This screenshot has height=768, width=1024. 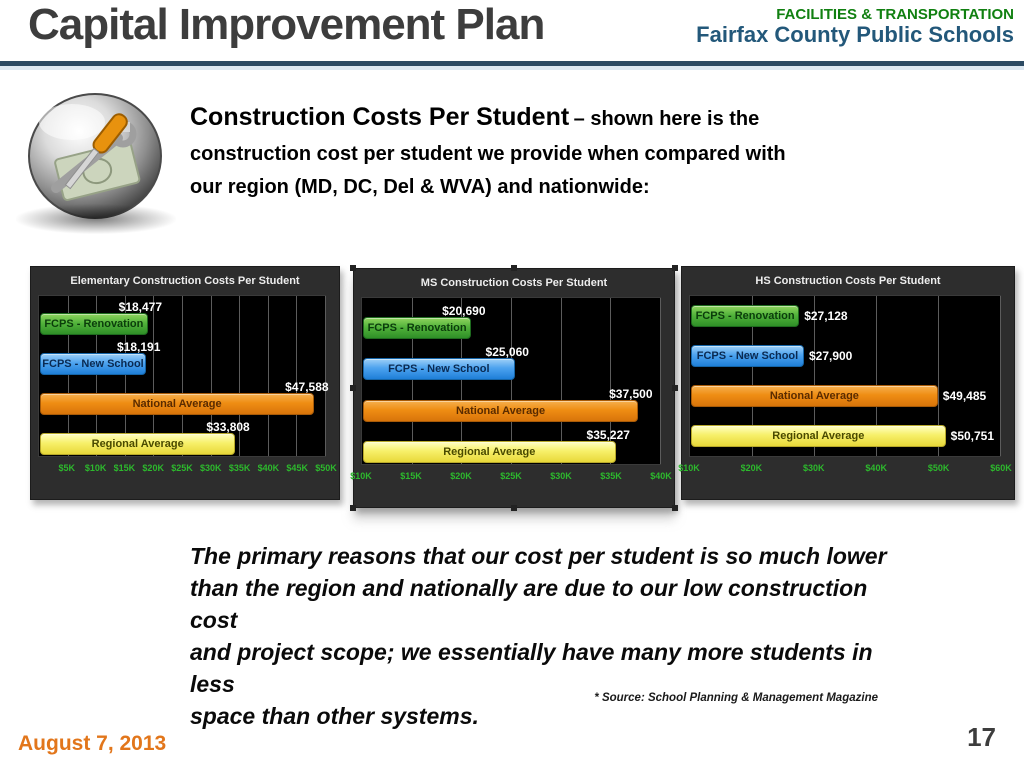 I want to click on x-tick-label: $60K, so click(x=1001, y=468).